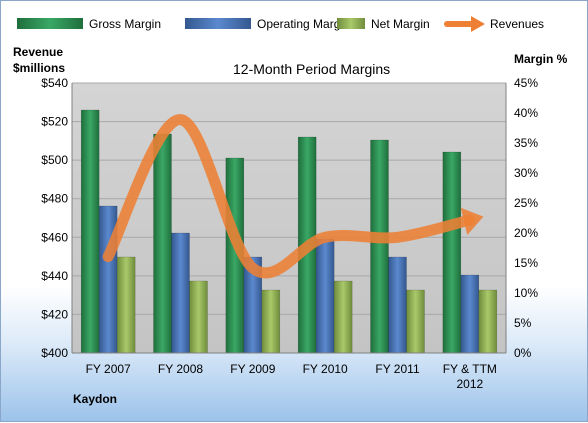 This screenshot has height=423, width=588. I want to click on y-left-tick-label: $400, so click(54, 353).